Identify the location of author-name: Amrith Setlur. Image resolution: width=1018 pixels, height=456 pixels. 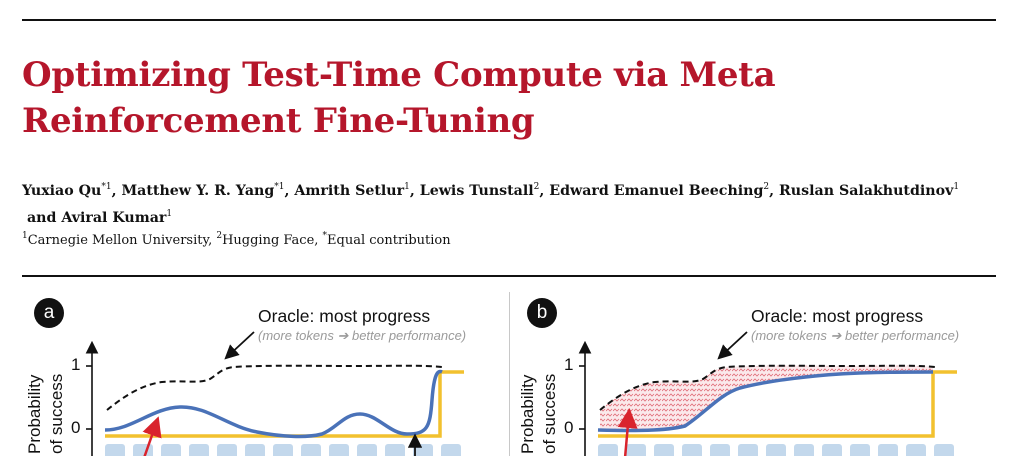
(349, 191).